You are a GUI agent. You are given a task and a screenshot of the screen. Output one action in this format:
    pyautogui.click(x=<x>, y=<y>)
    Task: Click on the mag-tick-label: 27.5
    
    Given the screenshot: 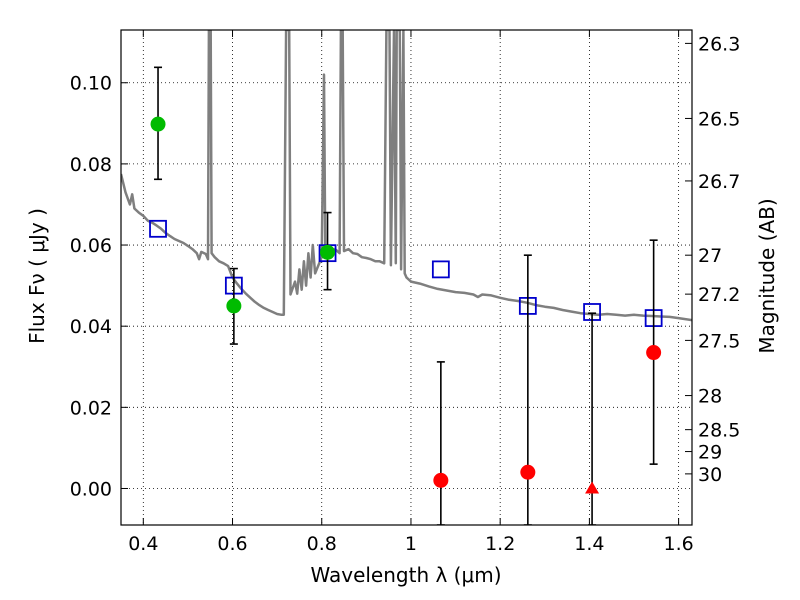 What is the action you would take?
    pyautogui.click(x=719, y=341)
    